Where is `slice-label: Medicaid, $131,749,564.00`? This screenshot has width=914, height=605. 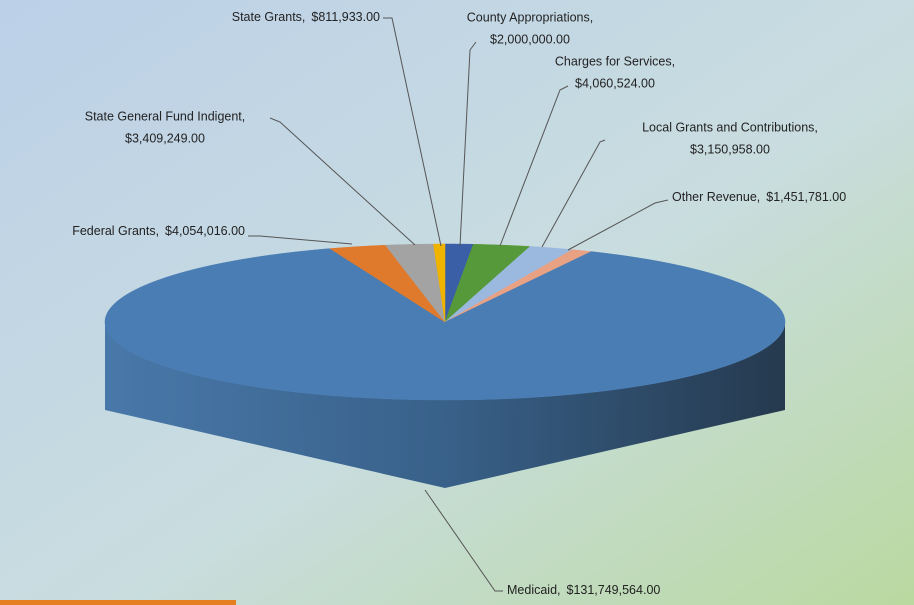
slice-label: Medicaid, $131,749,564.00 is located at coordinates (583, 590).